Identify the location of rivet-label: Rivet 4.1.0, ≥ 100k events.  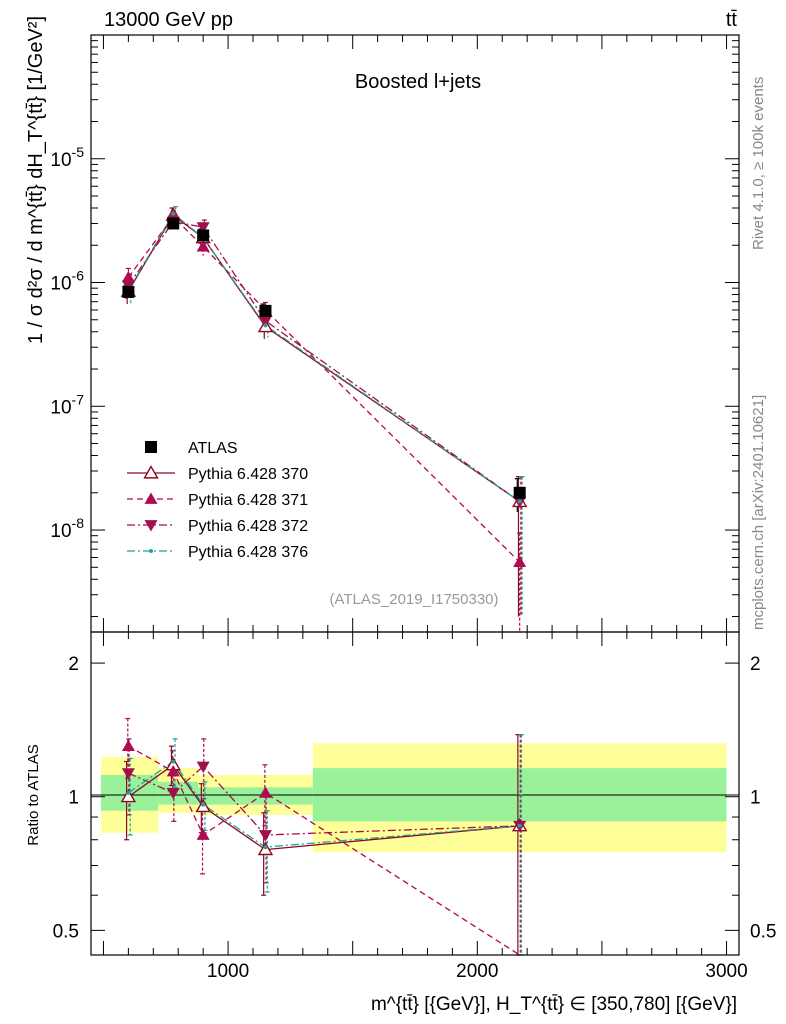
(758, 163).